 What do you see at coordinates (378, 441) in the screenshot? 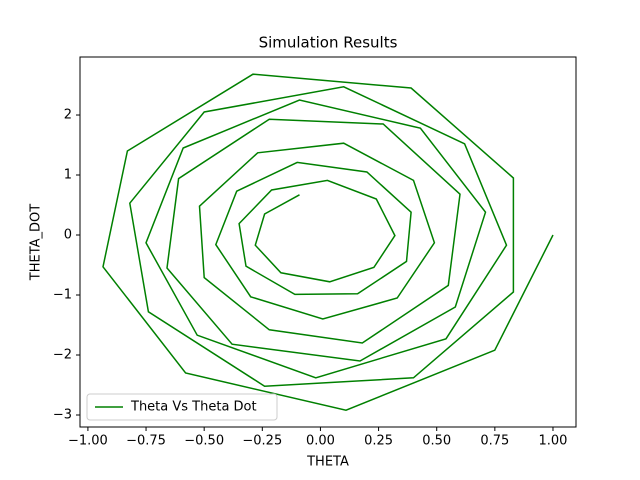
I see `x-tick-label: 0.25` at bounding box center [378, 441].